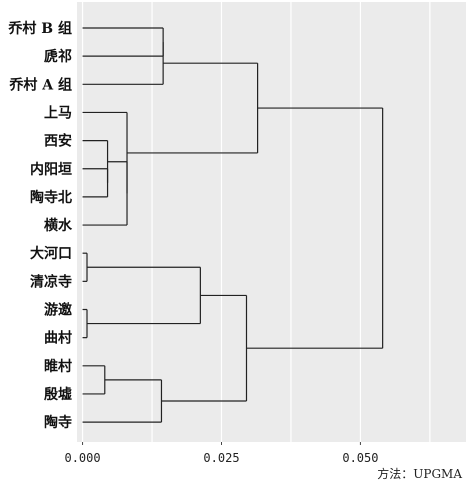 This screenshot has height=486, width=468. What do you see at coordinates (58, 141) in the screenshot?
I see `leaf-label: 西安` at bounding box center [58, 141].